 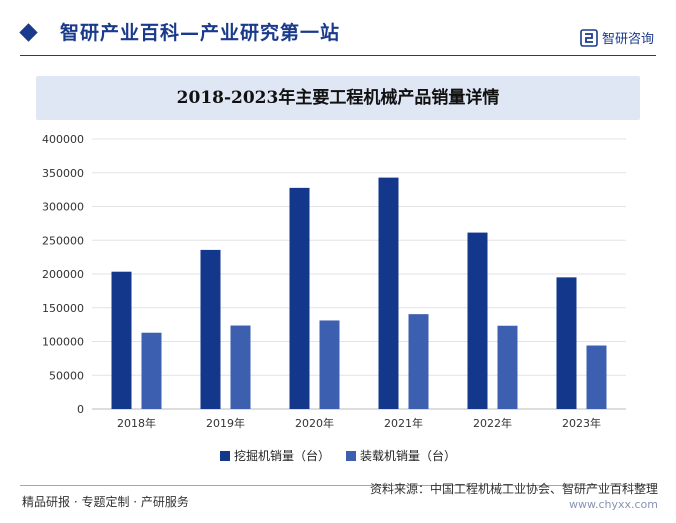 I want to click on header: 智研产业百科—产业研究第一站 智研咨询, so click(x=338, y=31).